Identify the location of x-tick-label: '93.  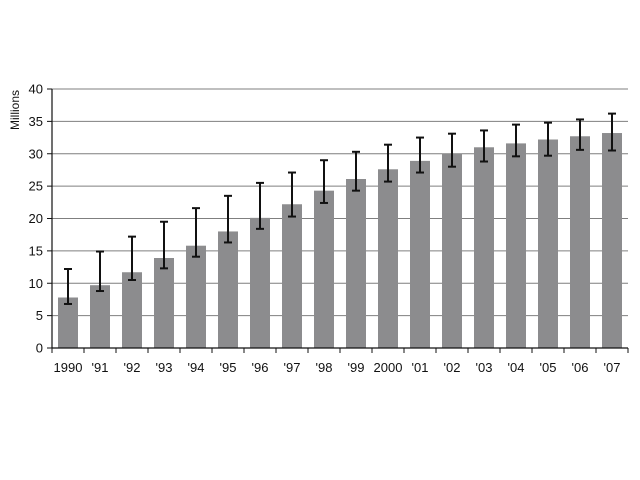
(164, 367).